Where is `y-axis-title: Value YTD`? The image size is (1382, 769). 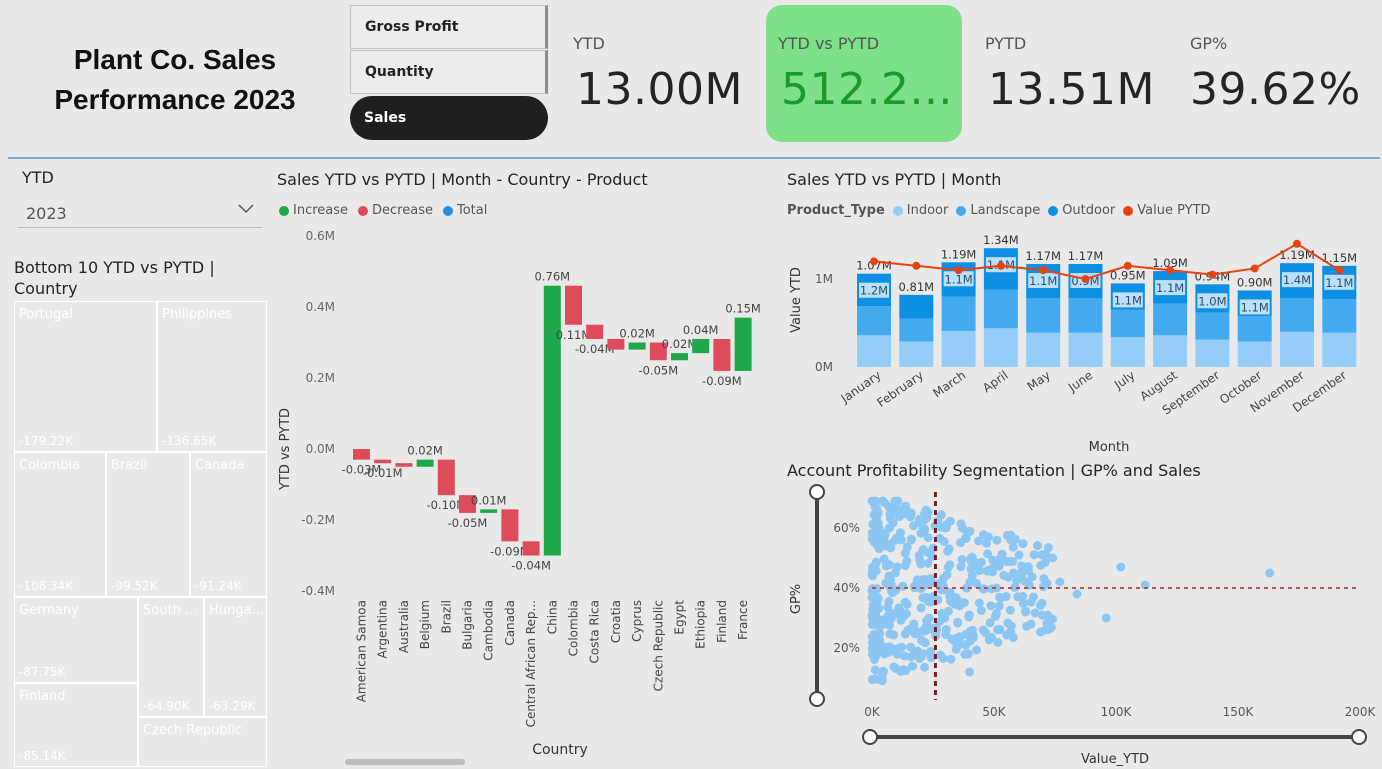
y-axis-title: Value YTD is located at coordinates (796, 300).